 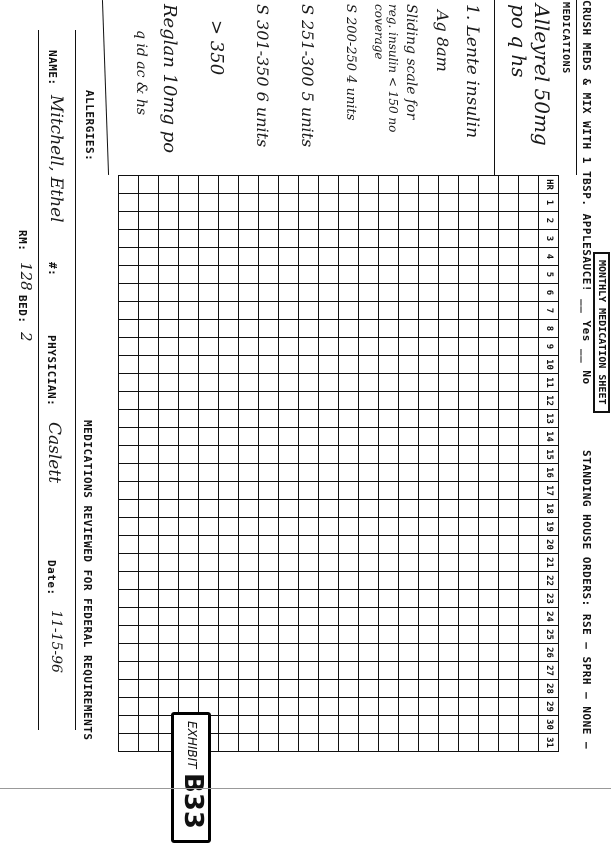 I want to click on day-header: 9, so click(x=548, y=347).